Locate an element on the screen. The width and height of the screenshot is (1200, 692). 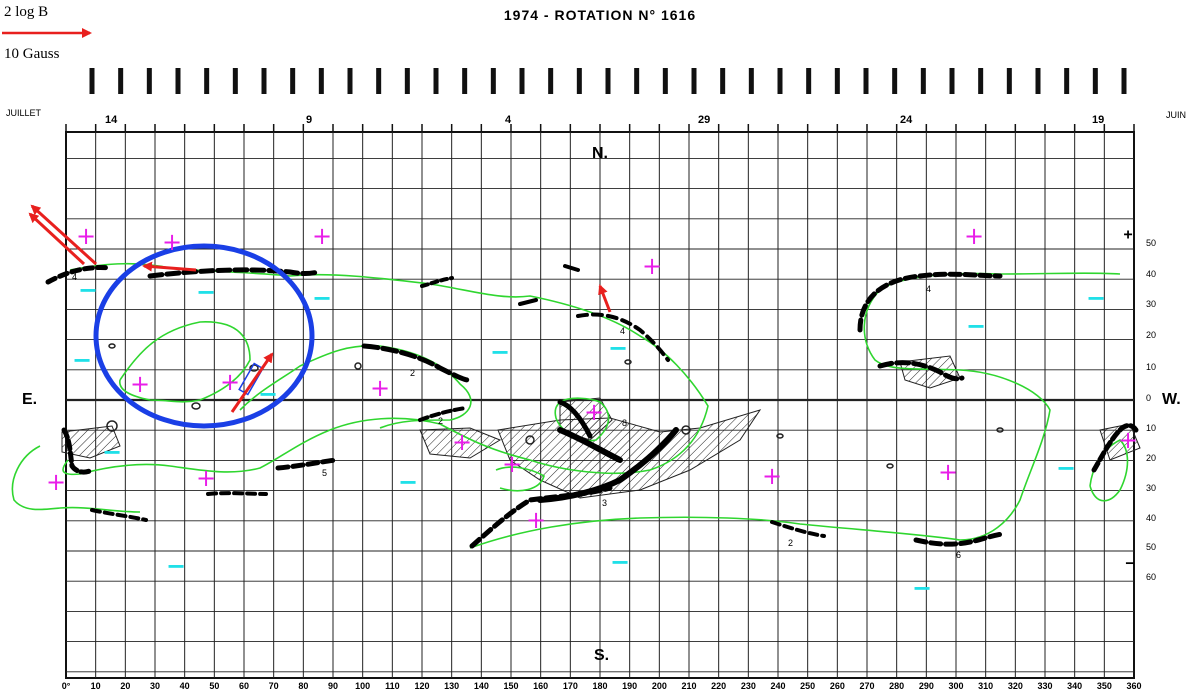
day-labels: 14 9 4 29 24 19 is located at coordinates (604, 120).